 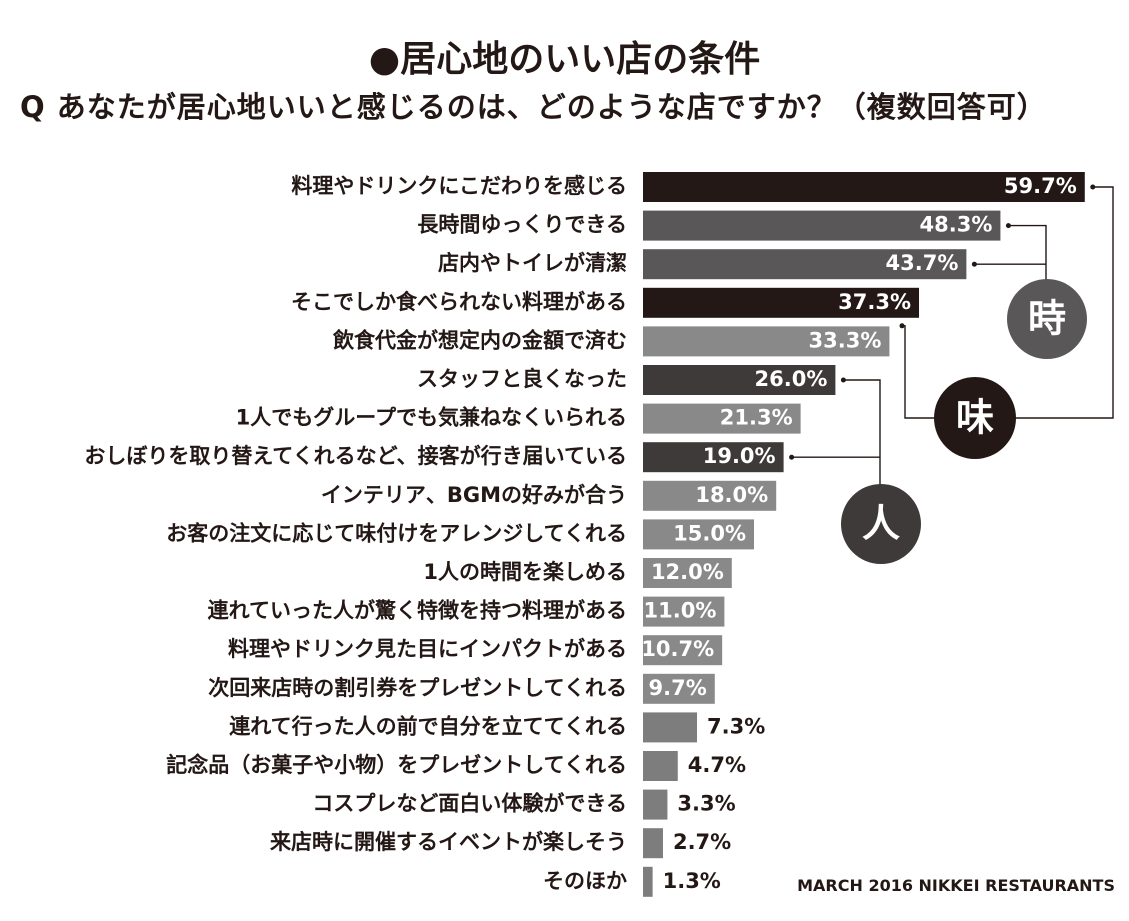 I want to click on value-label: 9.7%, so click(x=678, y=688).